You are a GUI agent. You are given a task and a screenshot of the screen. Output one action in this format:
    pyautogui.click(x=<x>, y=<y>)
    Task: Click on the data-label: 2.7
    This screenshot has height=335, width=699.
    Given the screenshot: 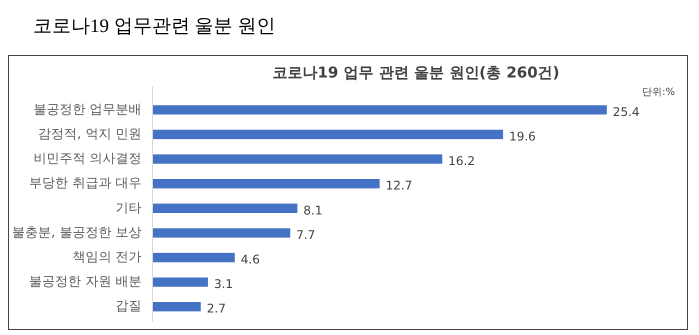 What is the action you would take?
    pyautogui.click(x=216, y=309)
    